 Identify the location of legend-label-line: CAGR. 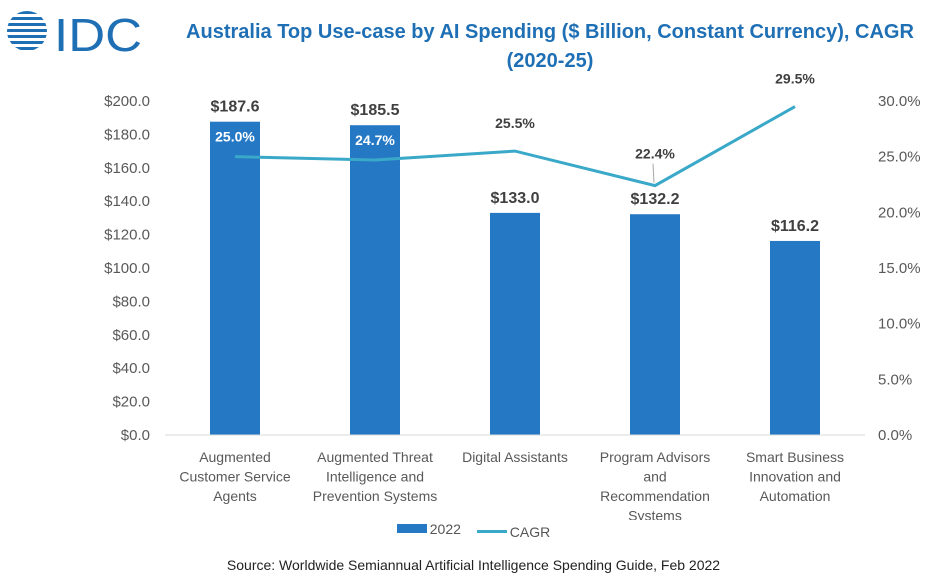
(530, 531).